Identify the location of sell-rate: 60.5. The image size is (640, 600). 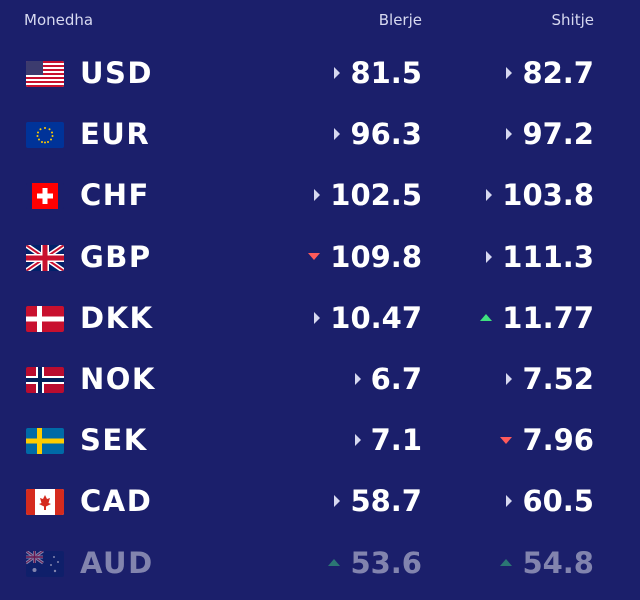
(550, 501).